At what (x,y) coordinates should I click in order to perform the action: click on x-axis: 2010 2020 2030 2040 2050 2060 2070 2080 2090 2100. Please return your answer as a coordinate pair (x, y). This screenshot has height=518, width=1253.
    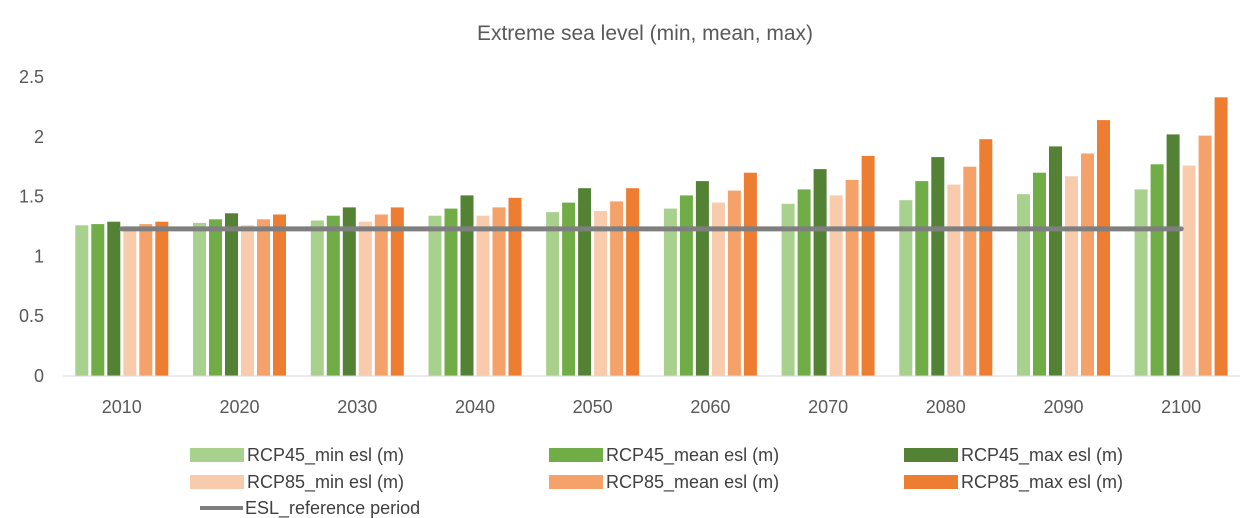
    Looking at the image, I should click on (651, 396).